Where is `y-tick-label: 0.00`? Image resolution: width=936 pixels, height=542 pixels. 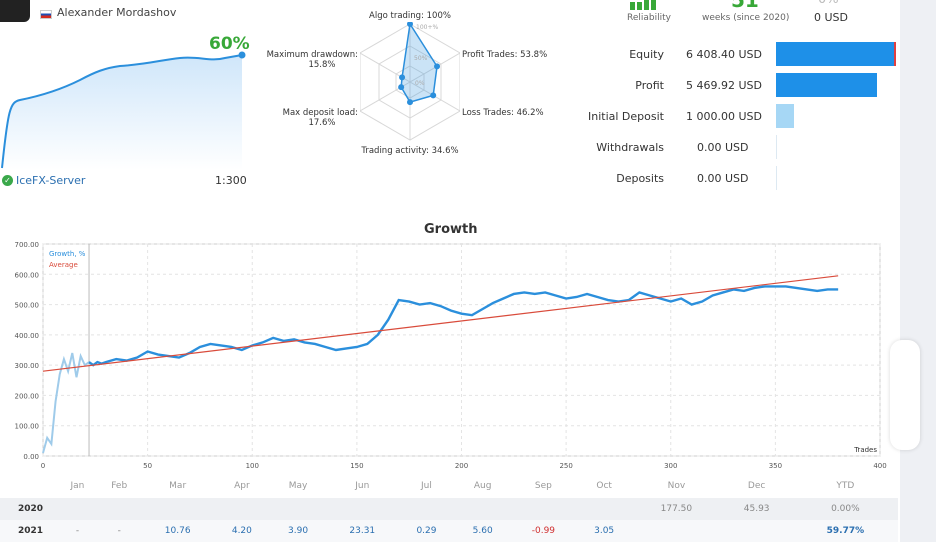
y-tick-label: 0.00 is located at coordinates (31, 457).